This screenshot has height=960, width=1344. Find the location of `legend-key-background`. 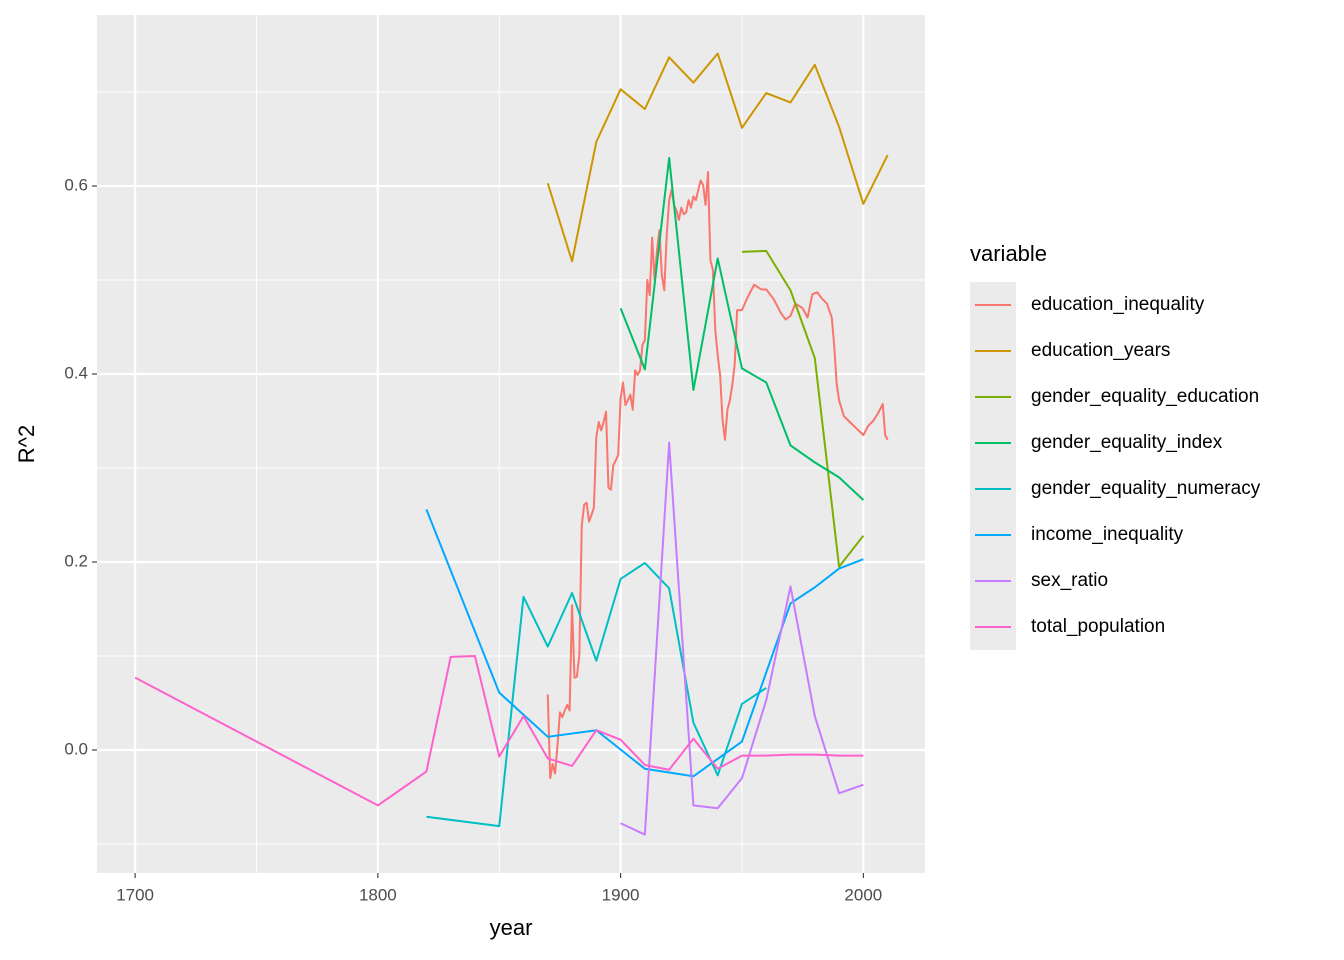

legend-key-background is located at coordinates (993, 466).